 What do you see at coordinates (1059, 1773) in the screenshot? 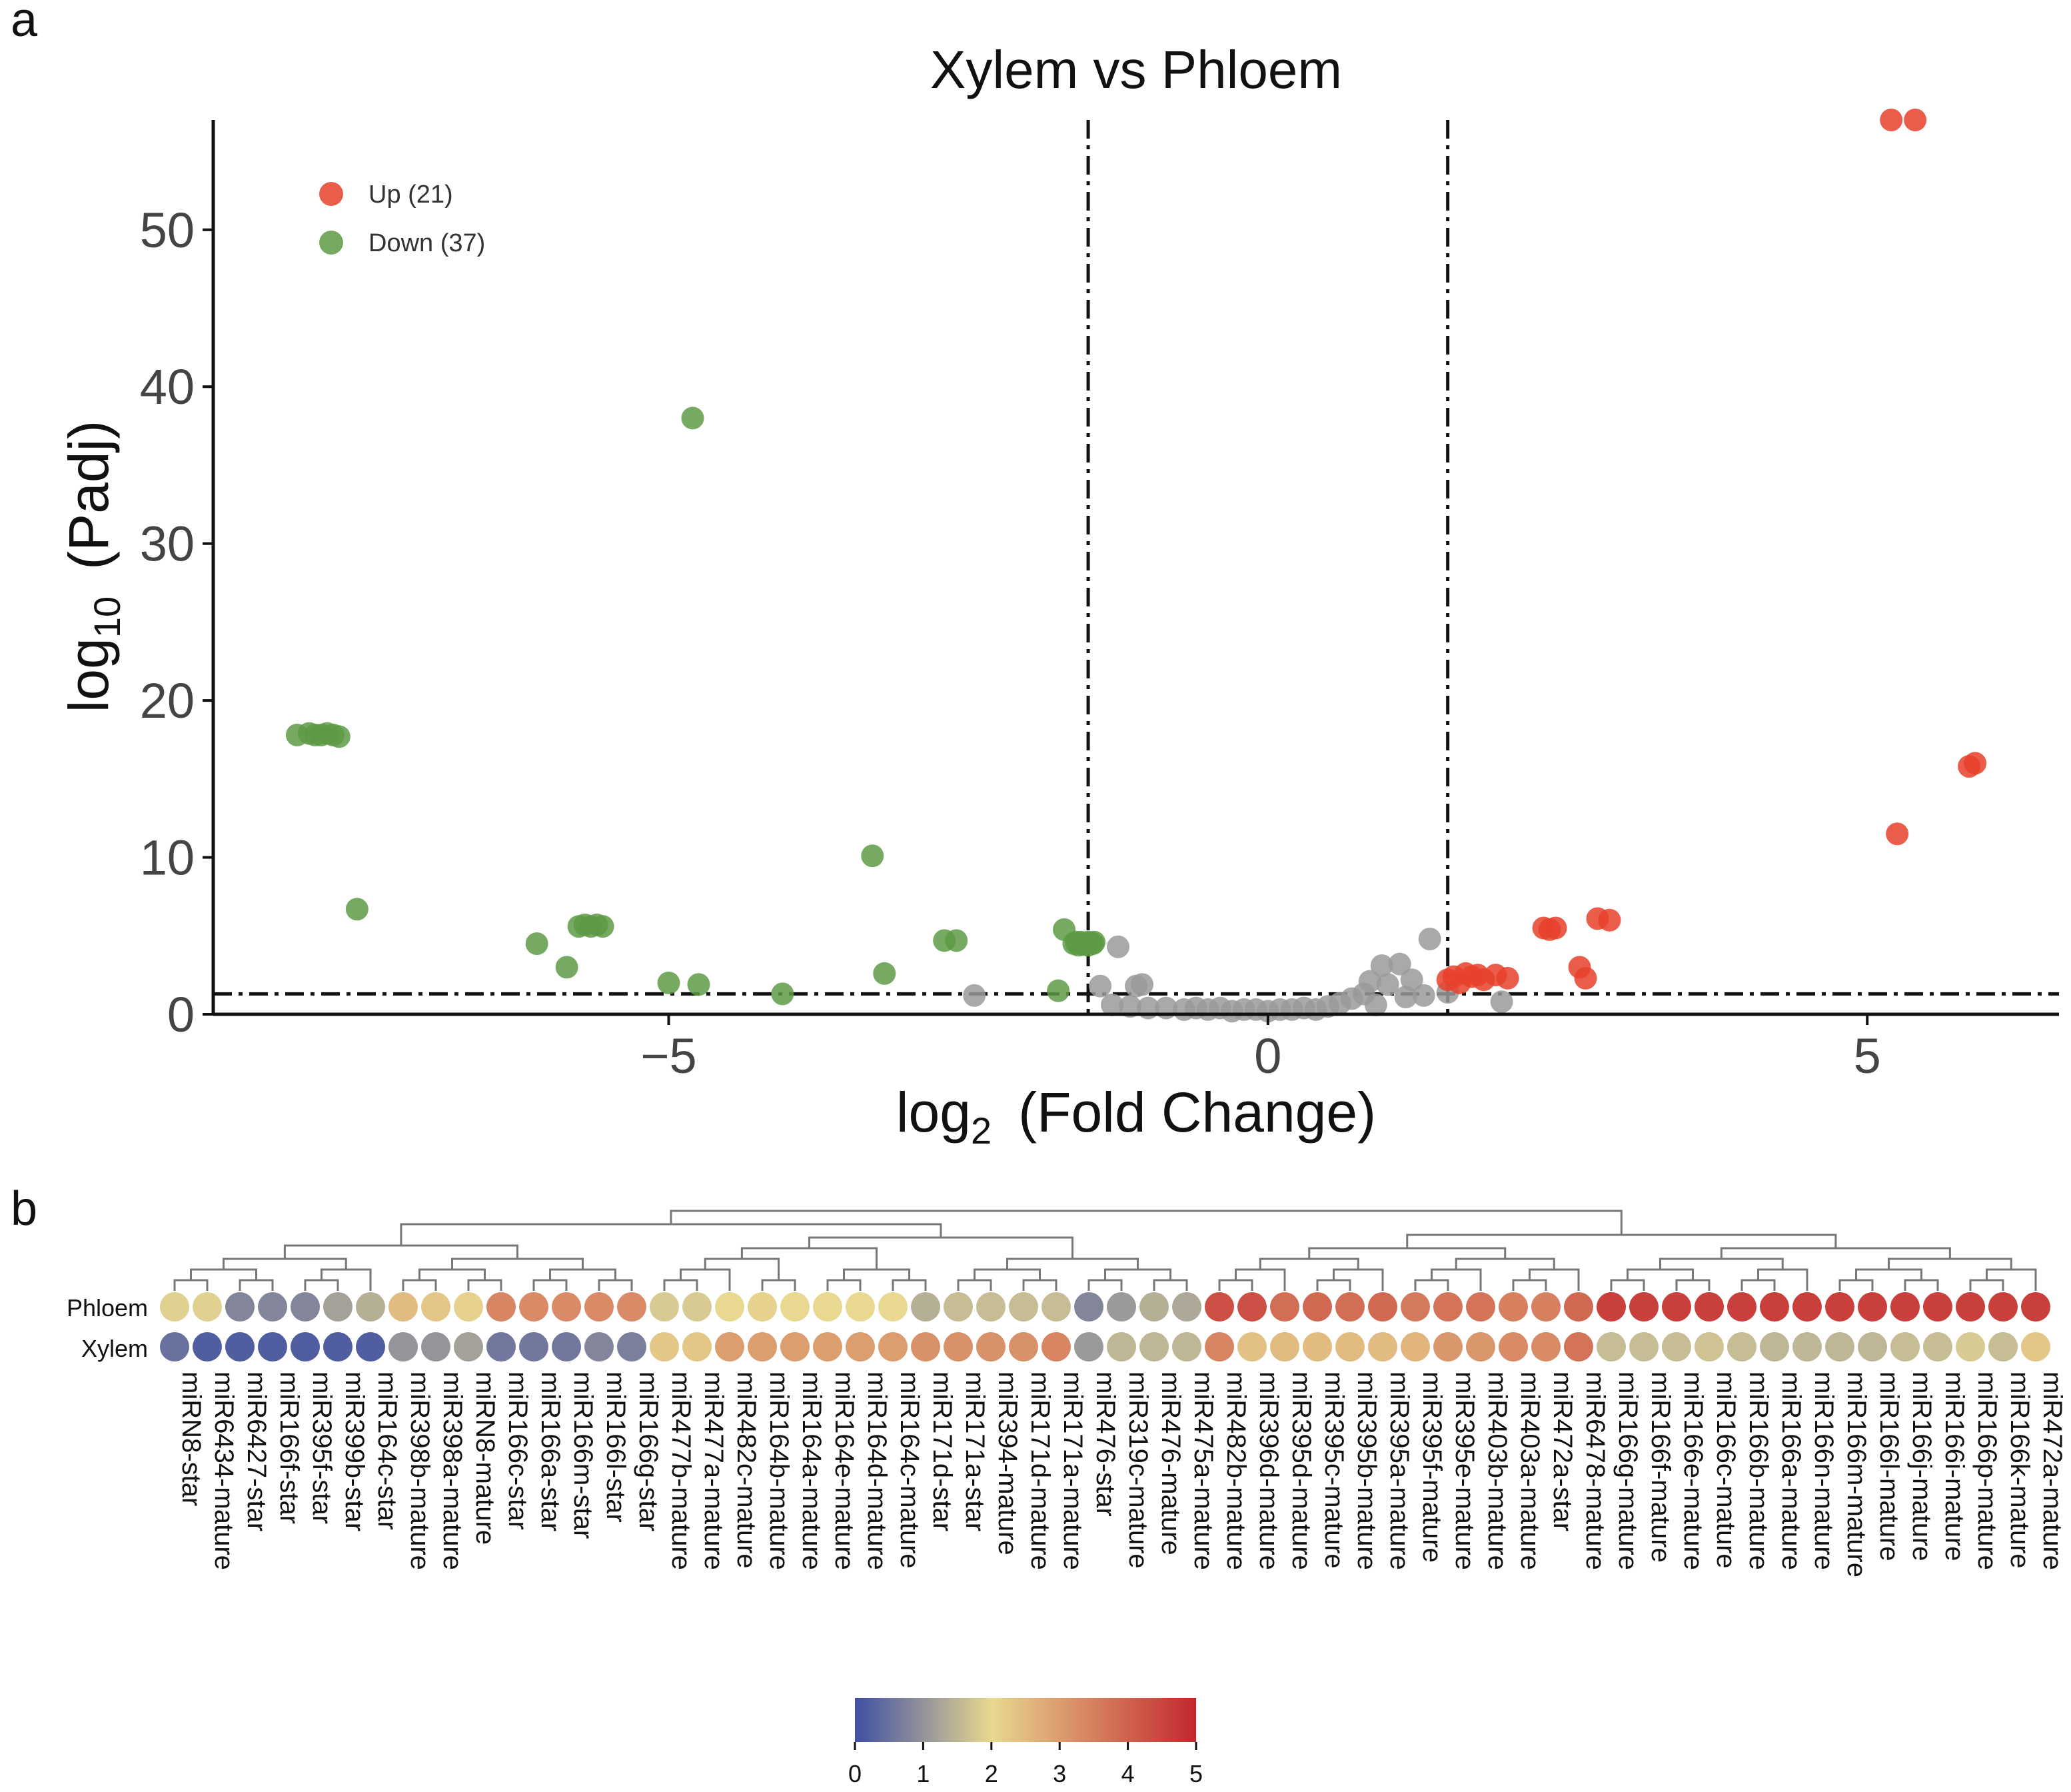
I see `colorbar-tick-label: 3` at bounding box center [1059, 1773].